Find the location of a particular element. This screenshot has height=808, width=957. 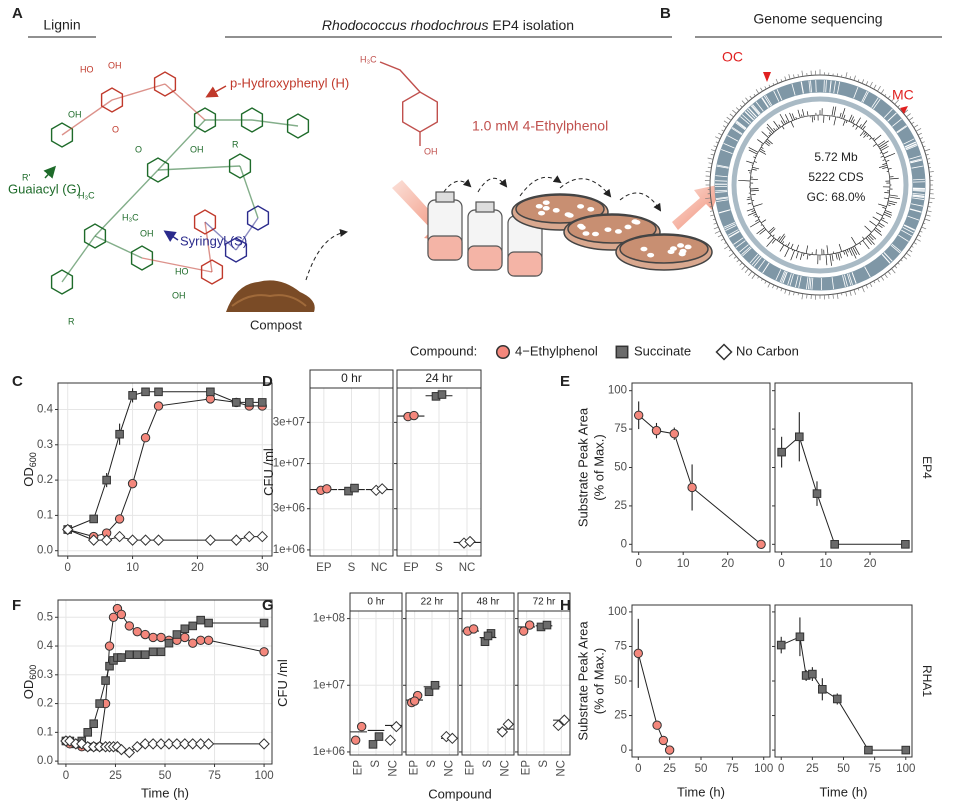

substrate-label: 1.0 mM 4-Ethylphenol is located at coordinates (540, 126).